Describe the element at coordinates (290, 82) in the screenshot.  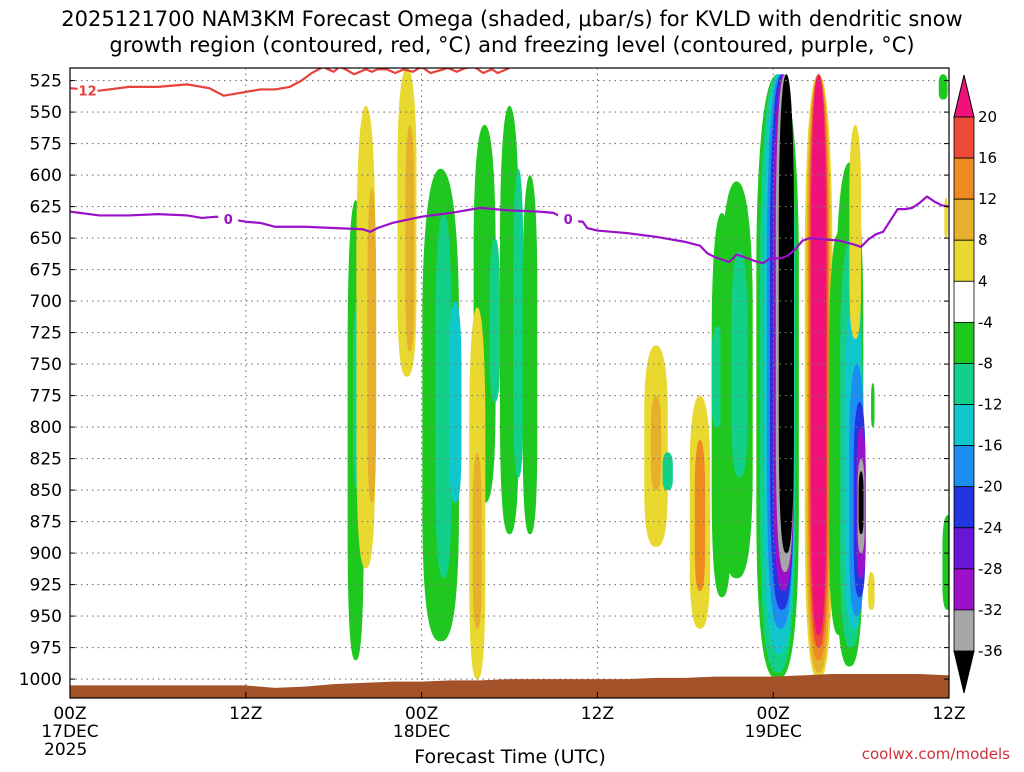
I see `contour-line-12-degC` at that location.